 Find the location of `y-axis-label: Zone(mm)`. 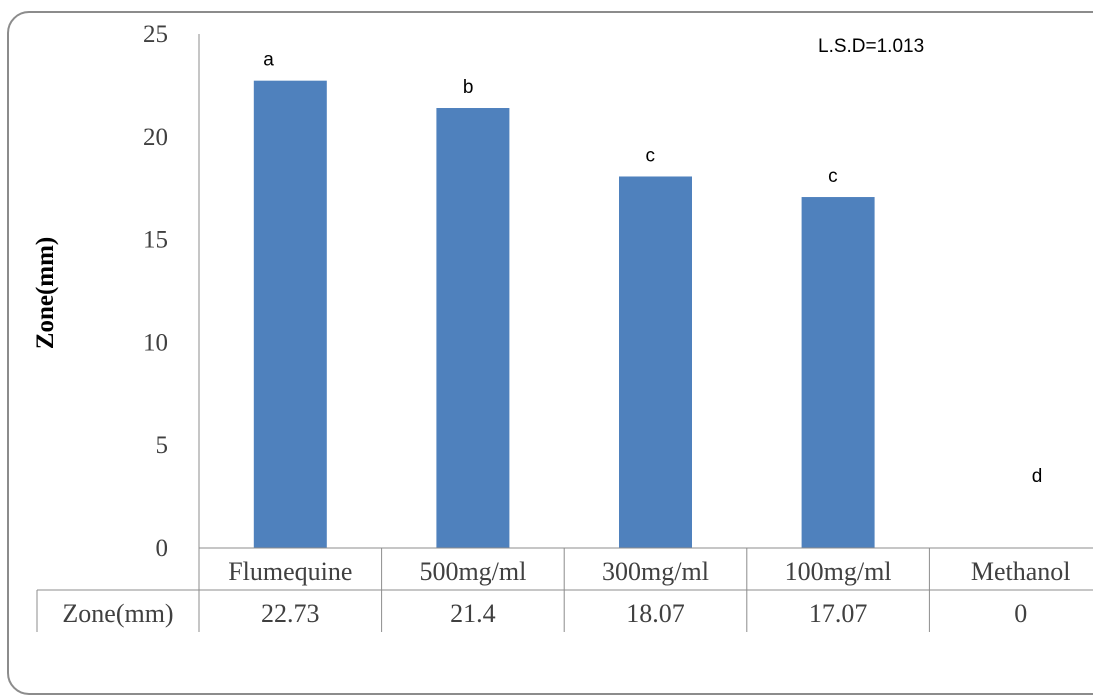

y-axis-label: Zone(mm) is located at coordinates (45, 293).